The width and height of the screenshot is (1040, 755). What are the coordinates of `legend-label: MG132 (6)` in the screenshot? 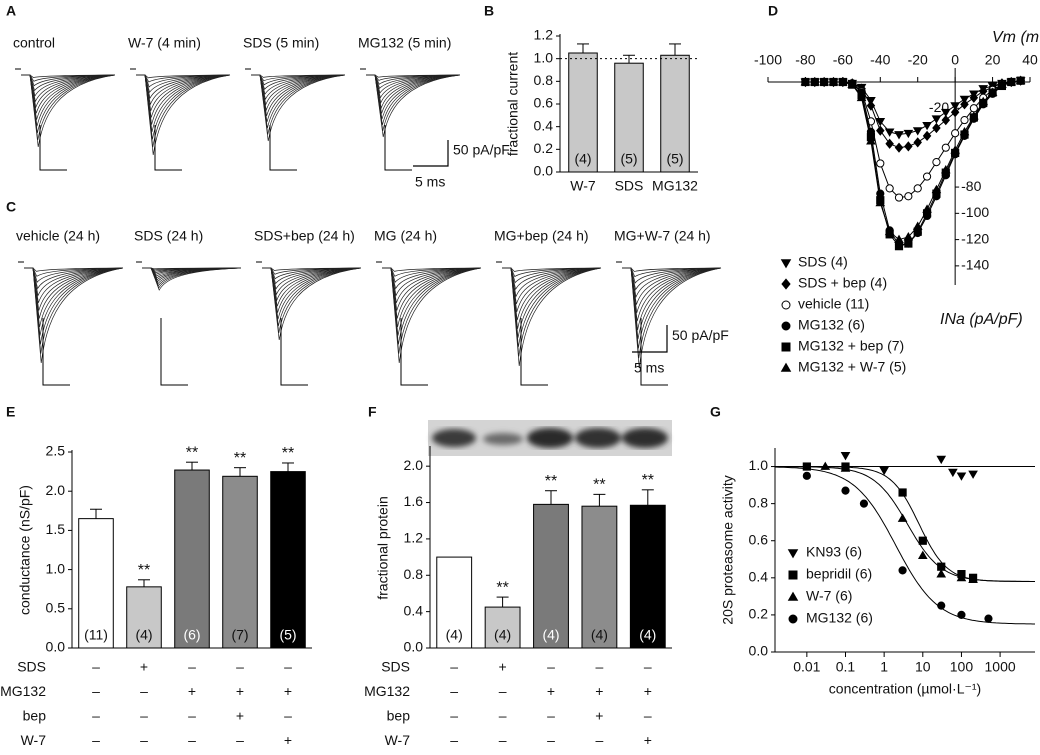 It's located at (831, 325).